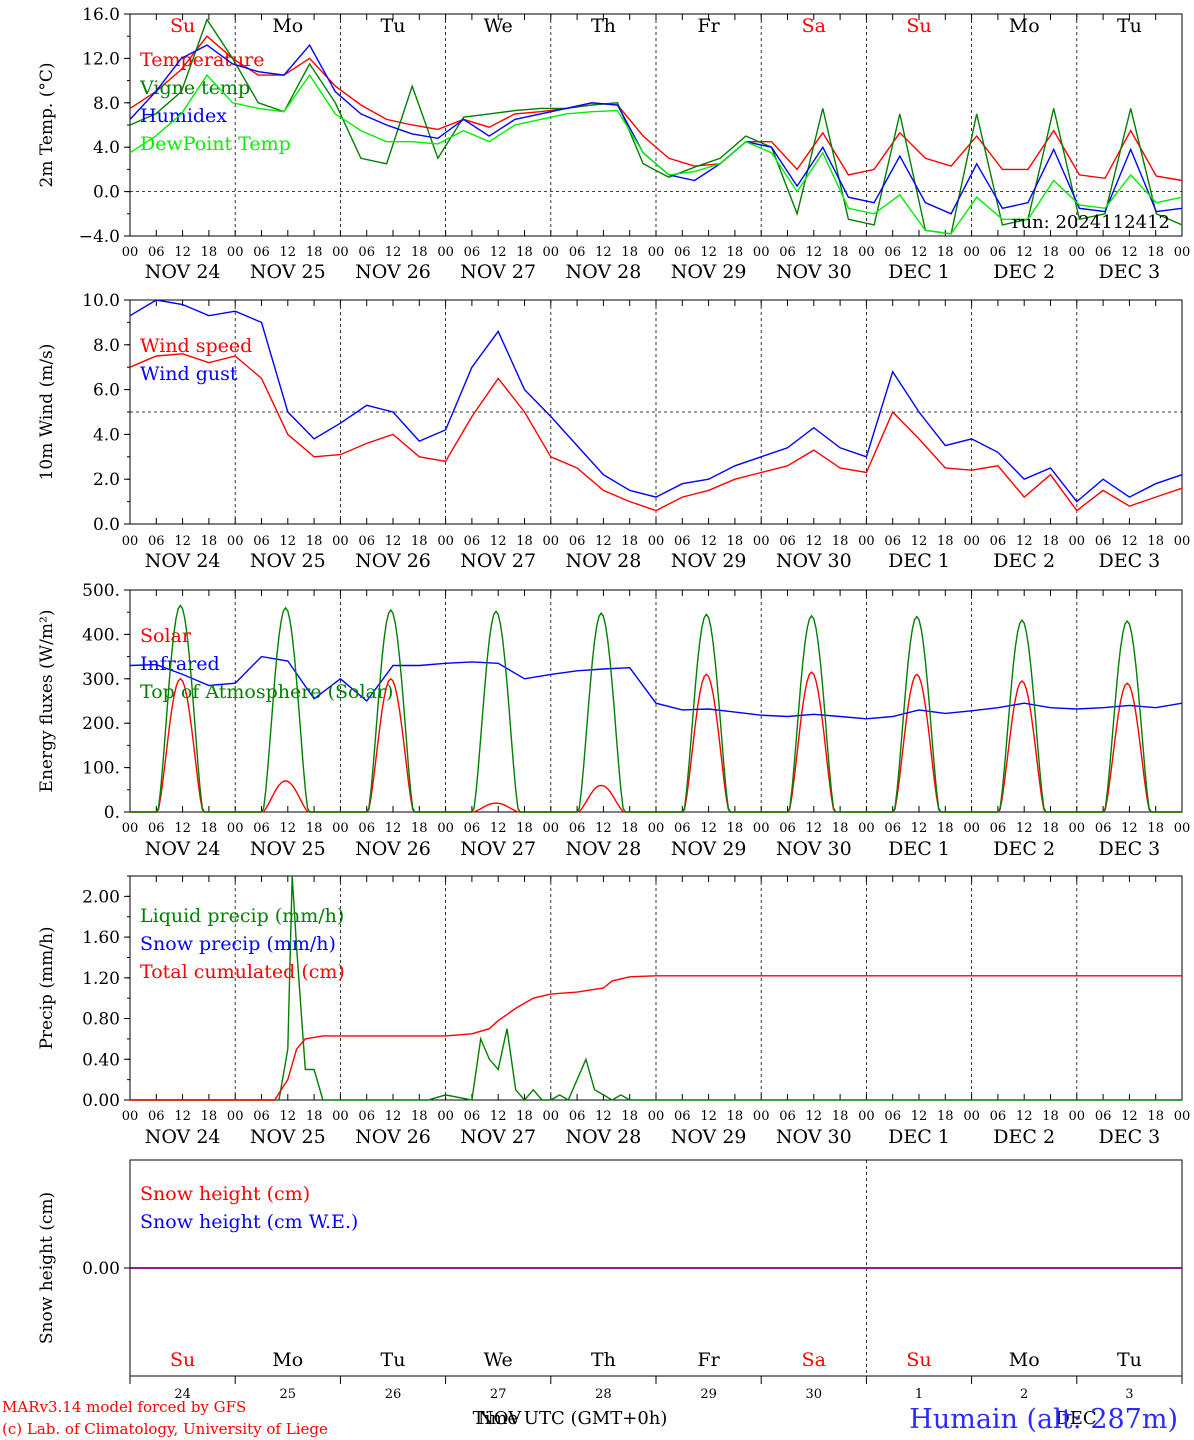  I want to click on x-date-label: NOV 28, so click(603, 849).